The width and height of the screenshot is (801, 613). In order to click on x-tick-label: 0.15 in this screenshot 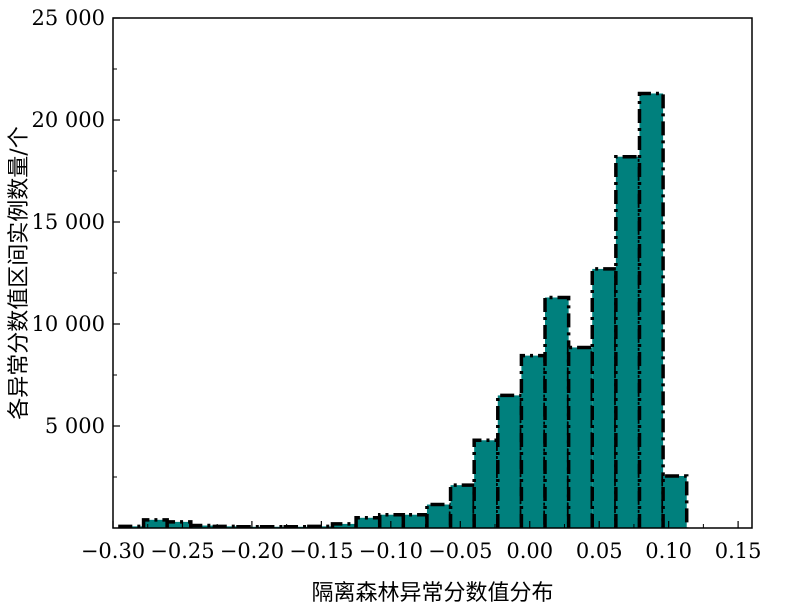, I will do `click(738, 551)`.